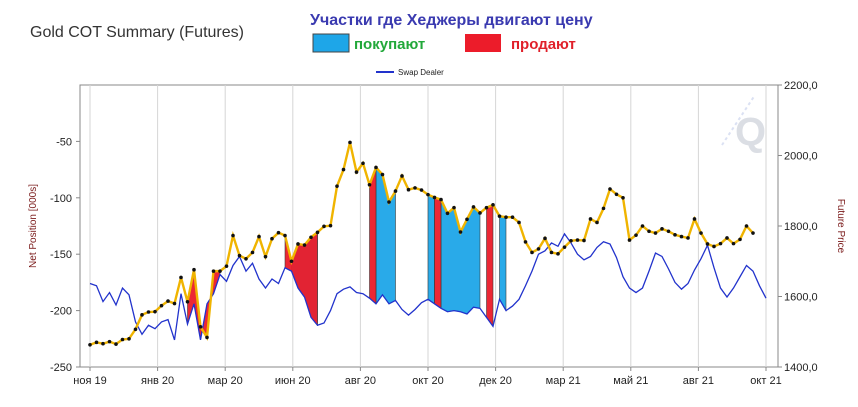 Image resolution: width=858 pixels, height=407 pixels. Describe the element at coordinates (750, 132) in the screenshot. I see `svg-text: Q` at that location.